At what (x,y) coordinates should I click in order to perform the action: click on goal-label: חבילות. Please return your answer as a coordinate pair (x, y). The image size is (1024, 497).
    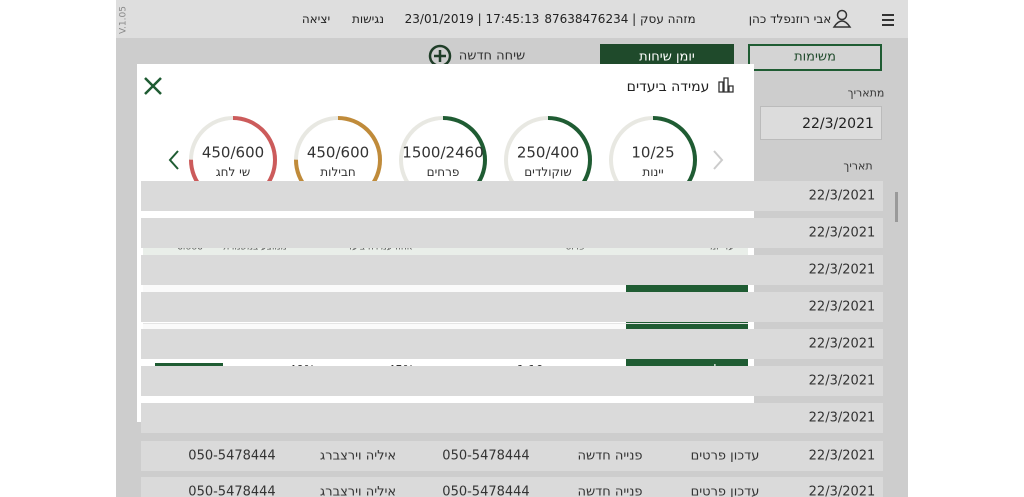
    Looking at the image, I should click on (338, 172).